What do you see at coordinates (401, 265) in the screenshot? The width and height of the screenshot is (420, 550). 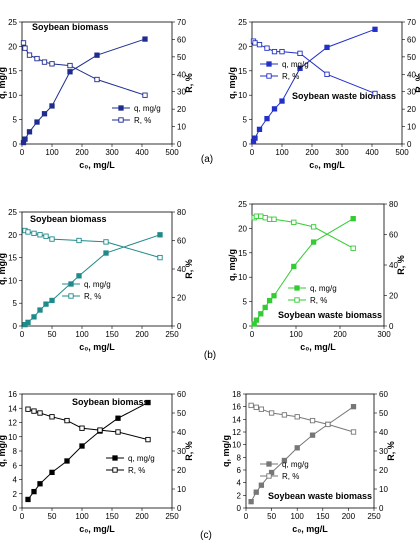 I see `y2-axis-title: R, %` at bounding box center [401, 265].